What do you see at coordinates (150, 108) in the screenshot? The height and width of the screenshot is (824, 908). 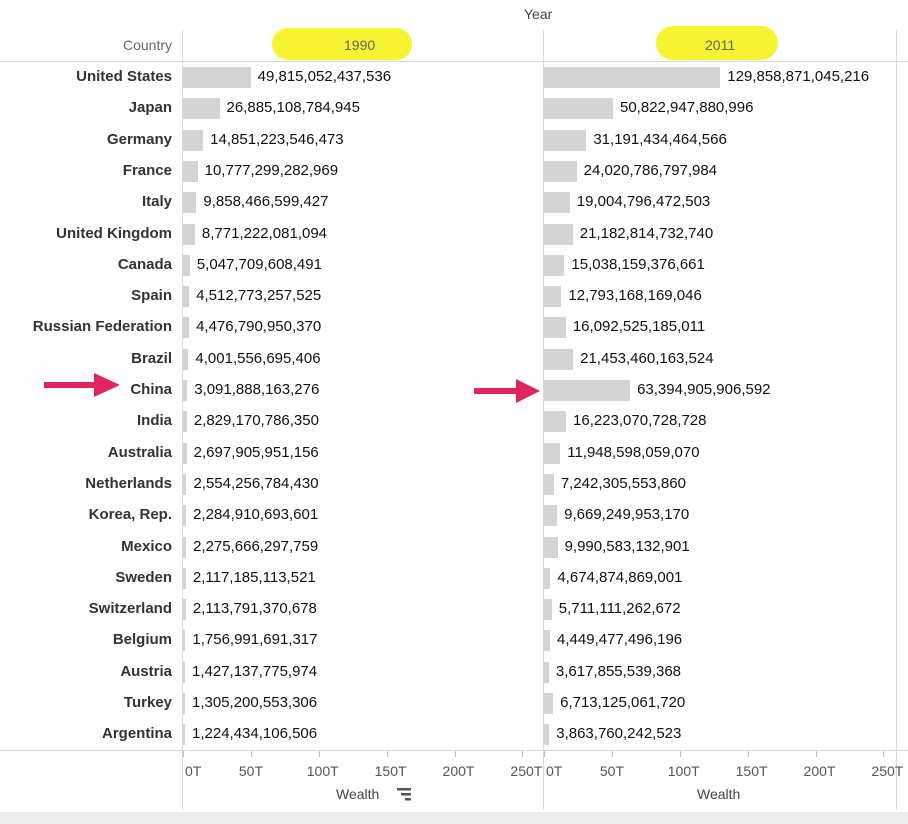 I see `row-label: Japan` at bounding box center [150, 108].